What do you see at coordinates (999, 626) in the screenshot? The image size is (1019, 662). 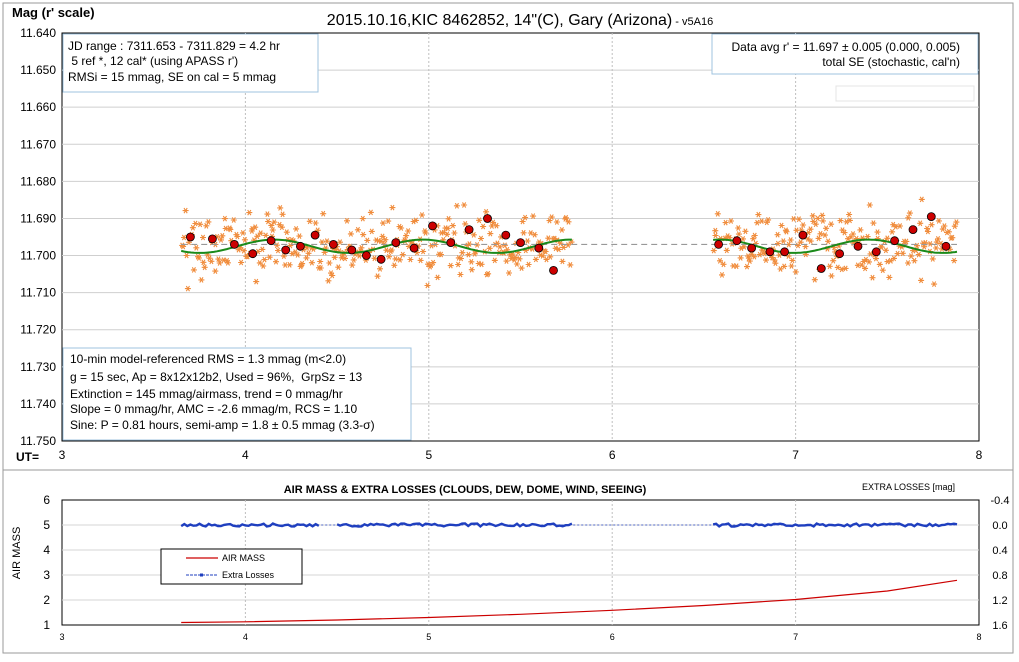 I see `lower-y2-tick-label: 1.6` at bounding box center [999, 626].